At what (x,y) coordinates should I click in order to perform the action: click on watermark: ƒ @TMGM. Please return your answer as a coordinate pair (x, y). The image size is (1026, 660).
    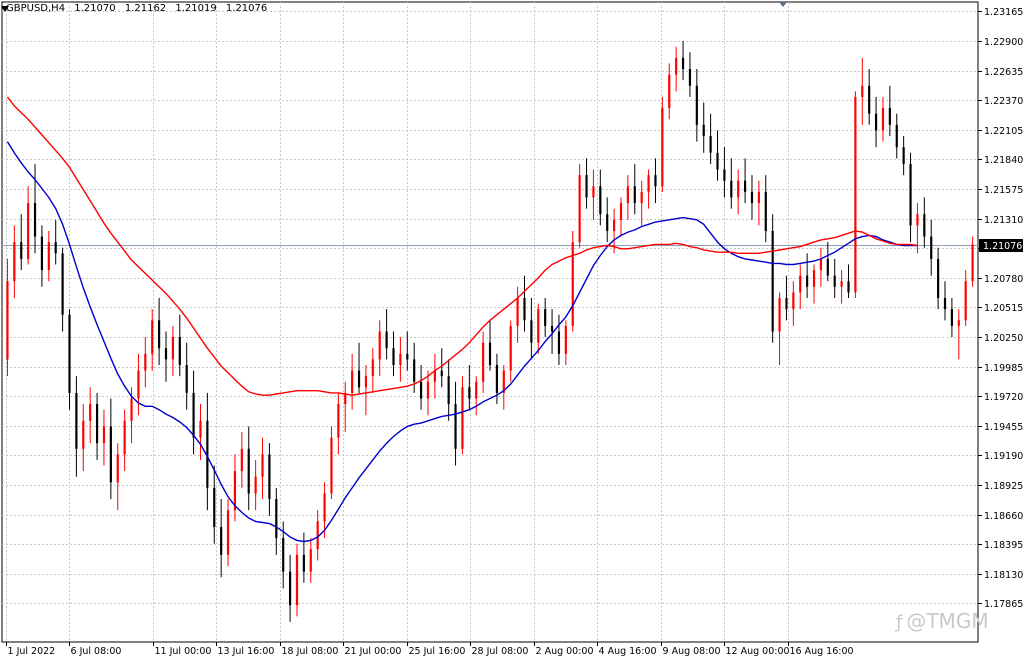
    Looking at the image, I should click on (942, 621).